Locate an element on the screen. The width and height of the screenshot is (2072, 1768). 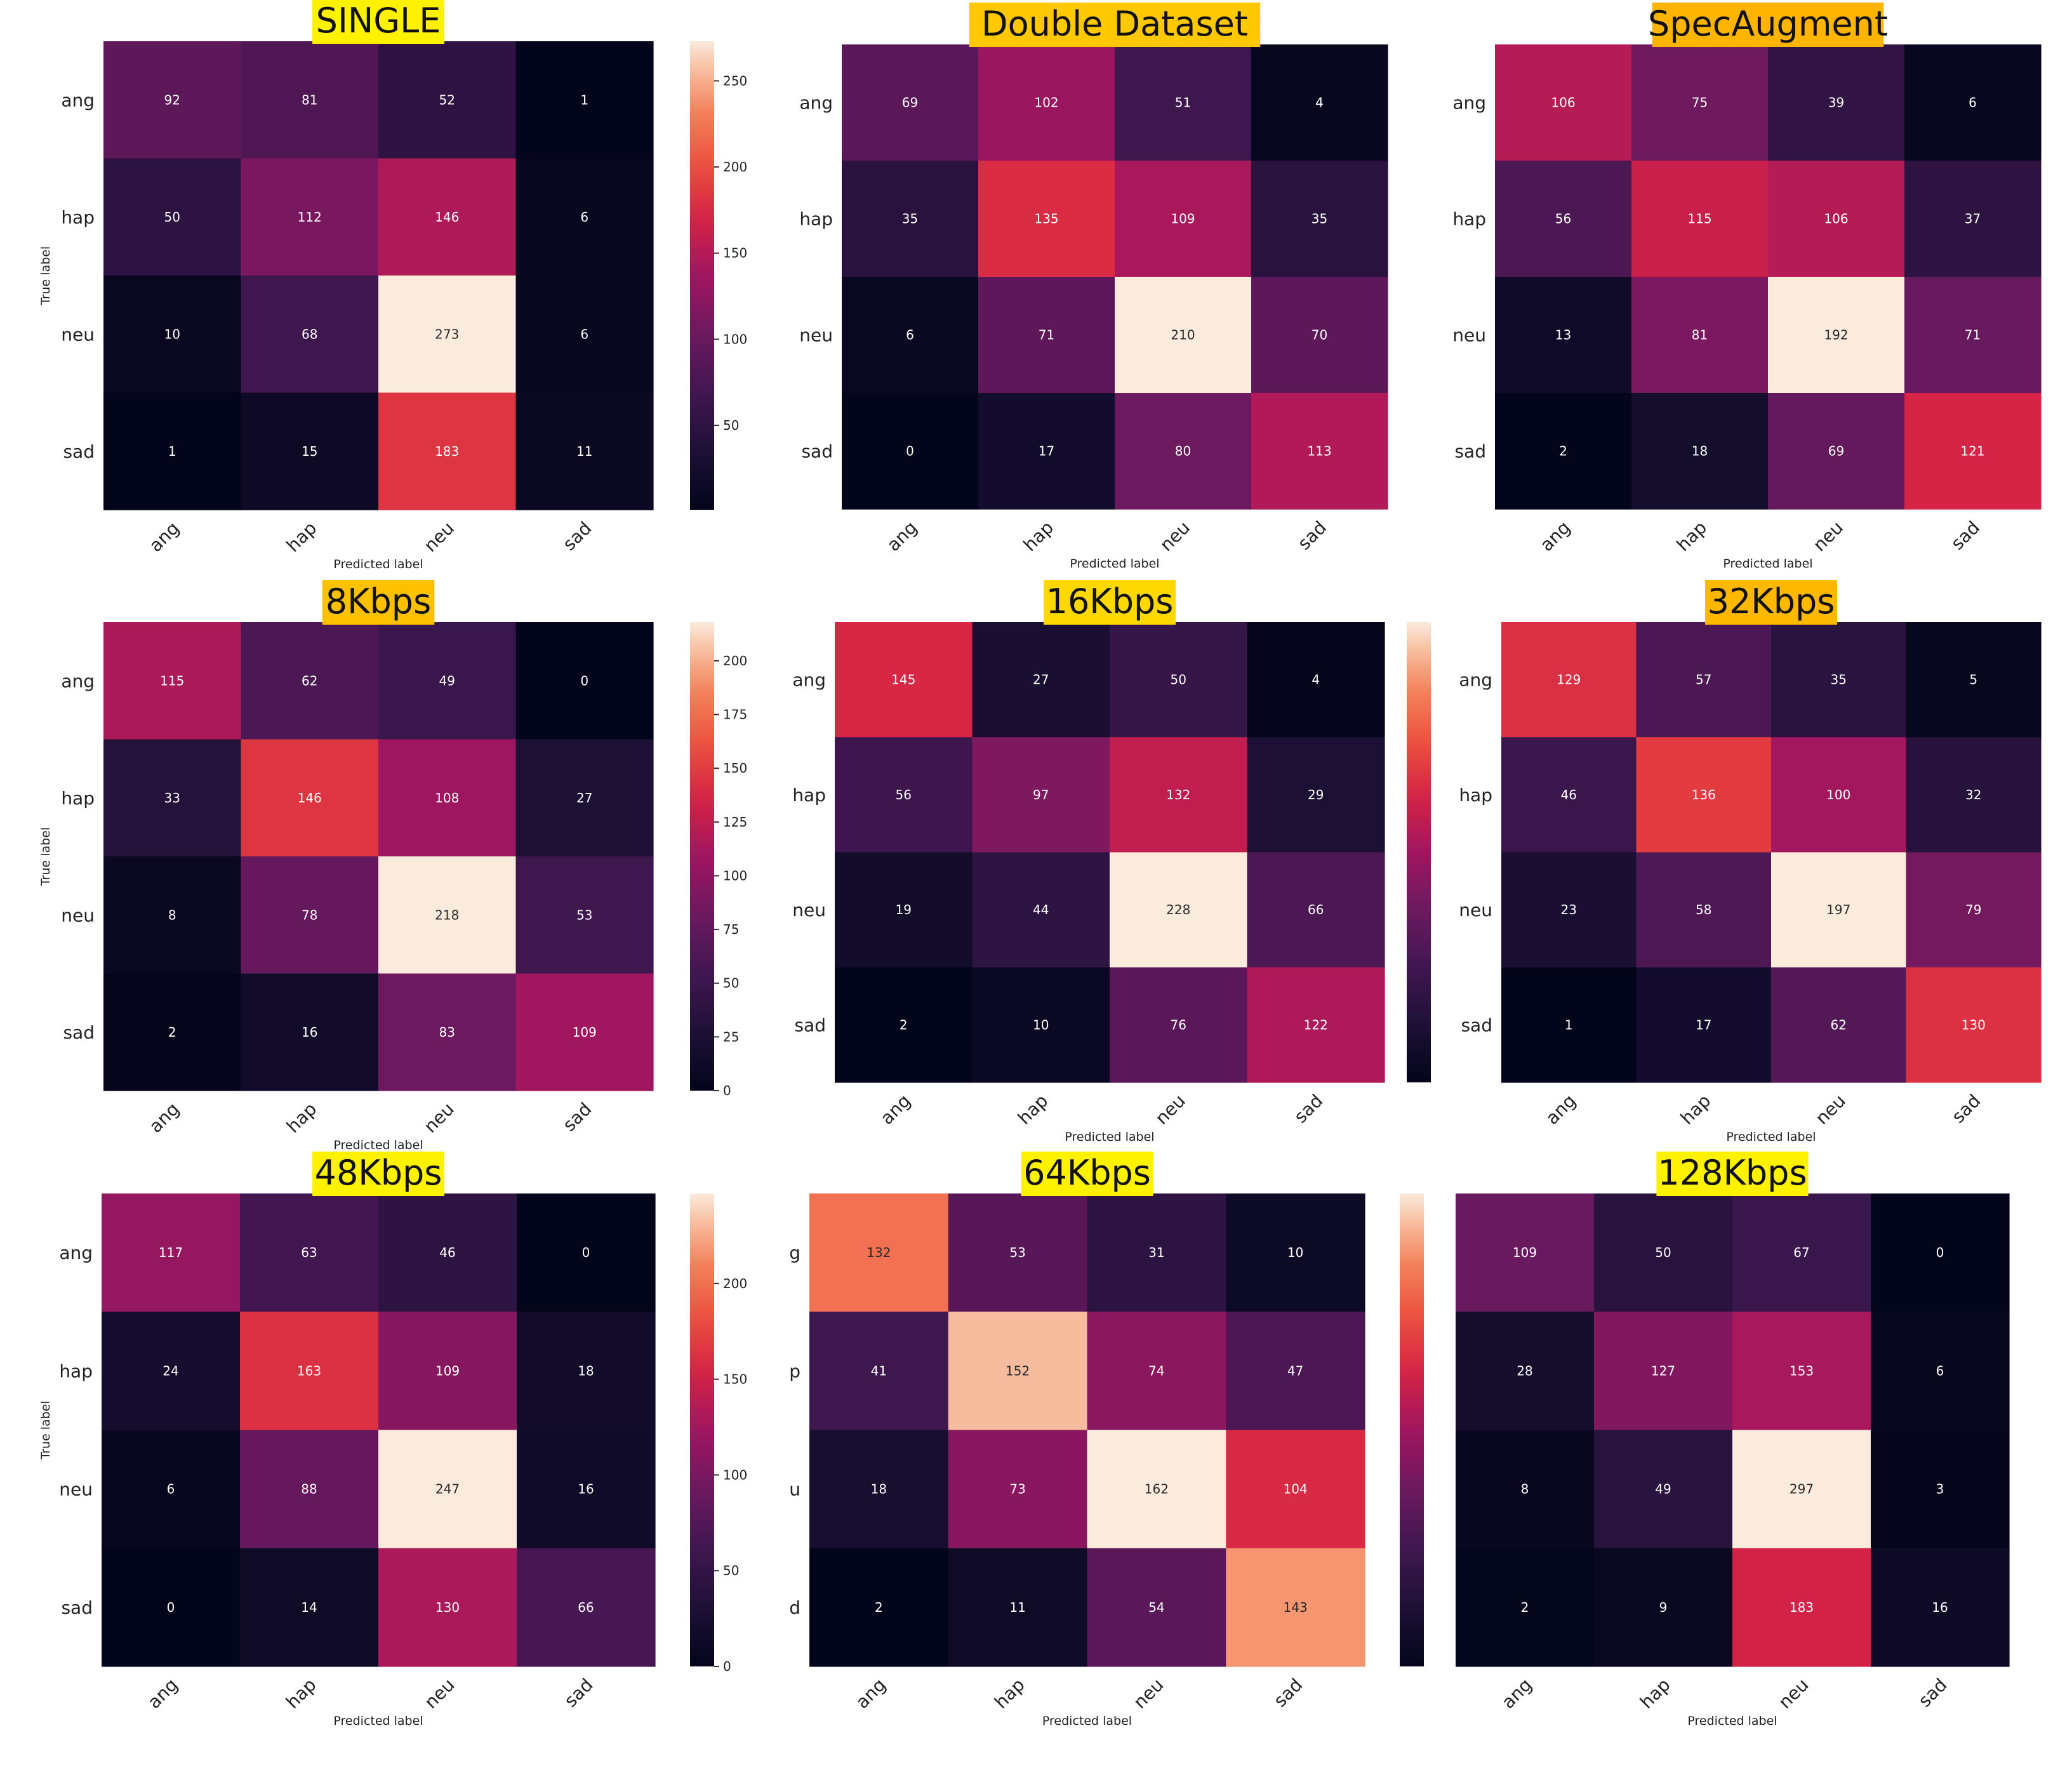
chart-title: 8Kbps is located at coordinates (378, 601).